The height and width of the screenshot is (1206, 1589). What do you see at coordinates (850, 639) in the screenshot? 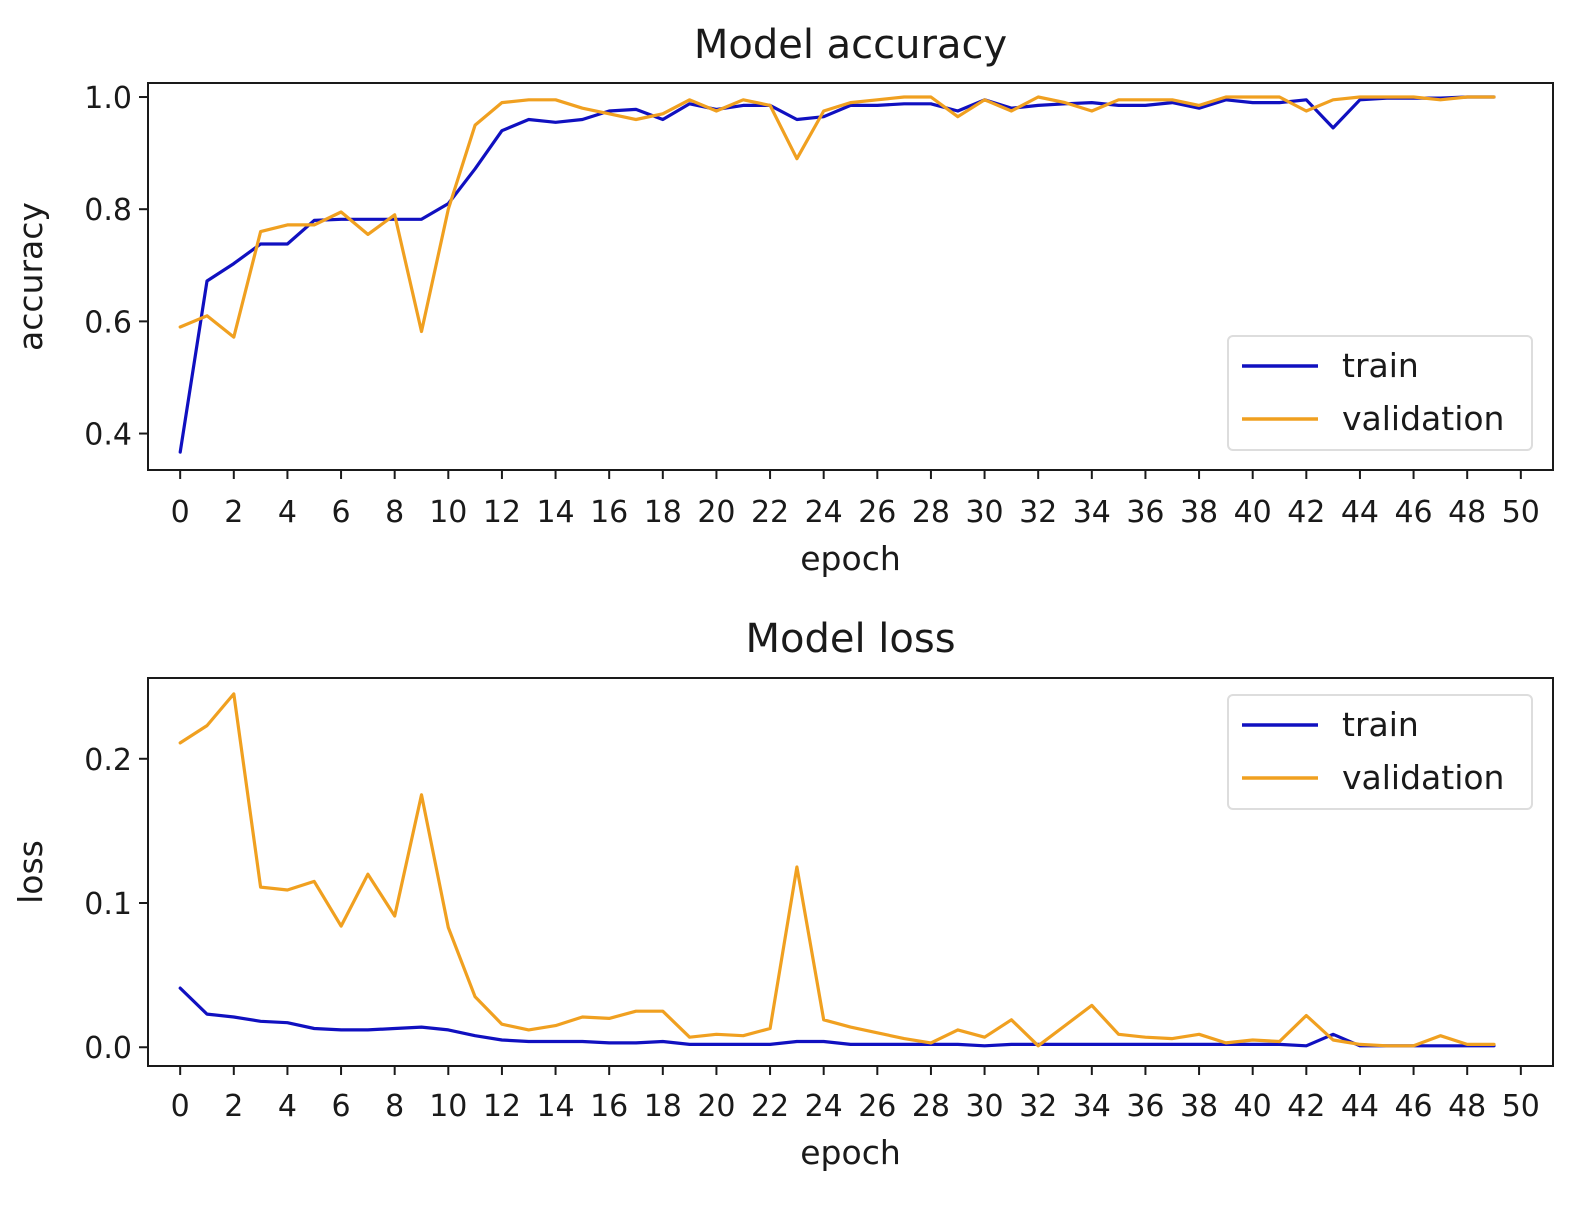
I see `chart-title: Model loss` at bounding box center [850, 639].